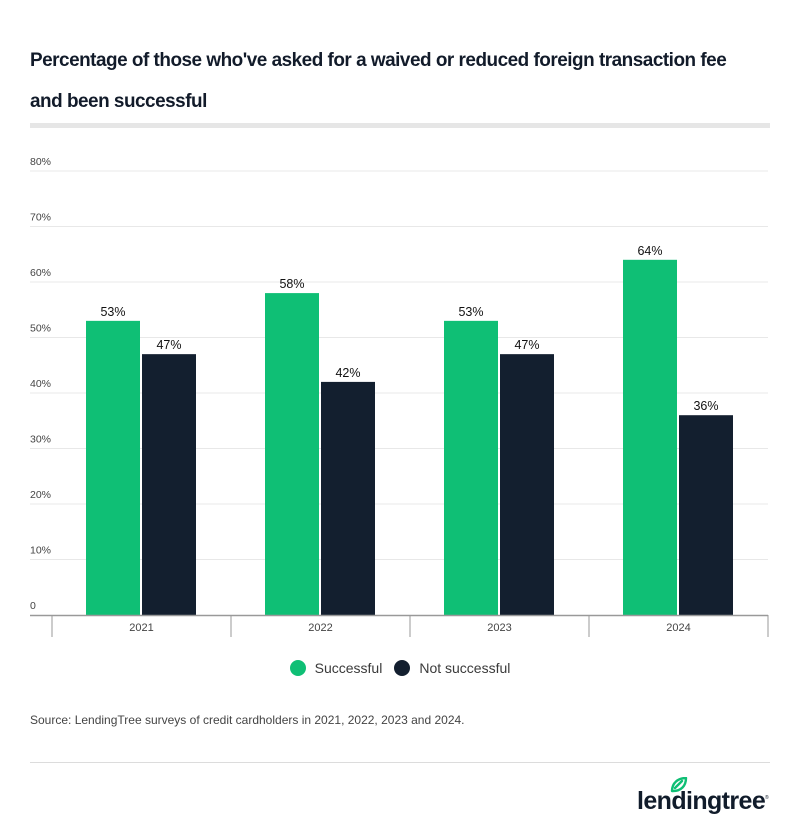 The image size is (800, 833). I want to click on x-tick-label: 2023, so click(499, 628).